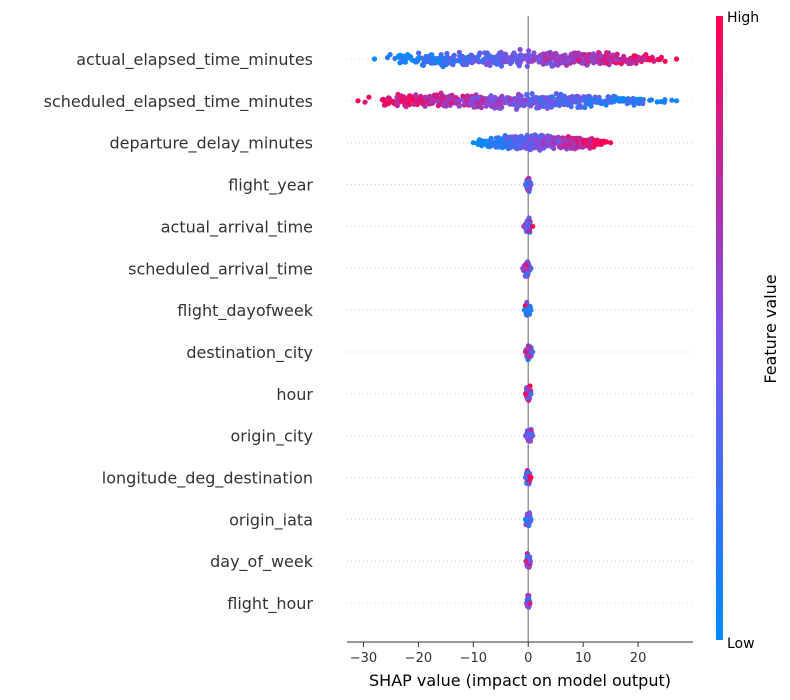 The image size is (790, 700). Describe the element at coordinates (220, 269) in the screenshot. I see `feature-label: scheduled_arrival_time` at that location.